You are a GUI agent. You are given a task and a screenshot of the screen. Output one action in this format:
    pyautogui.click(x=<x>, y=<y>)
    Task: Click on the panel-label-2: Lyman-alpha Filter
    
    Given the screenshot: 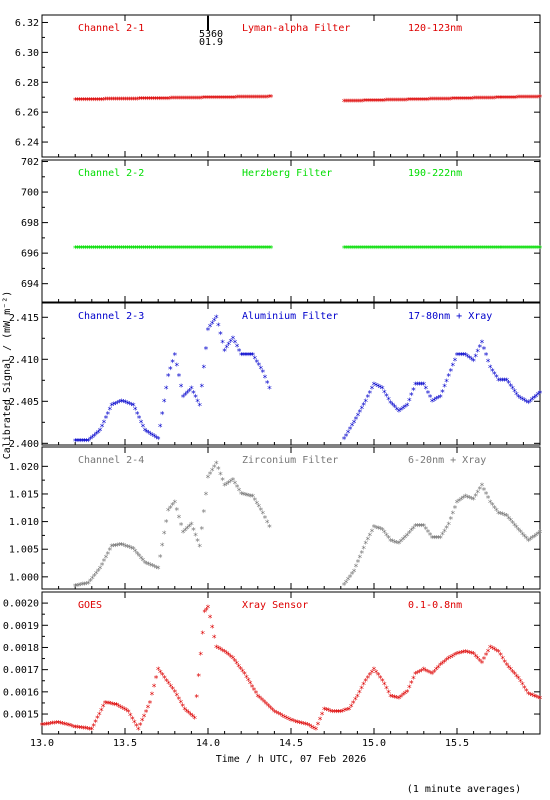 What is the action you would take?
    pyautogui.click(x=296, y=28)
    